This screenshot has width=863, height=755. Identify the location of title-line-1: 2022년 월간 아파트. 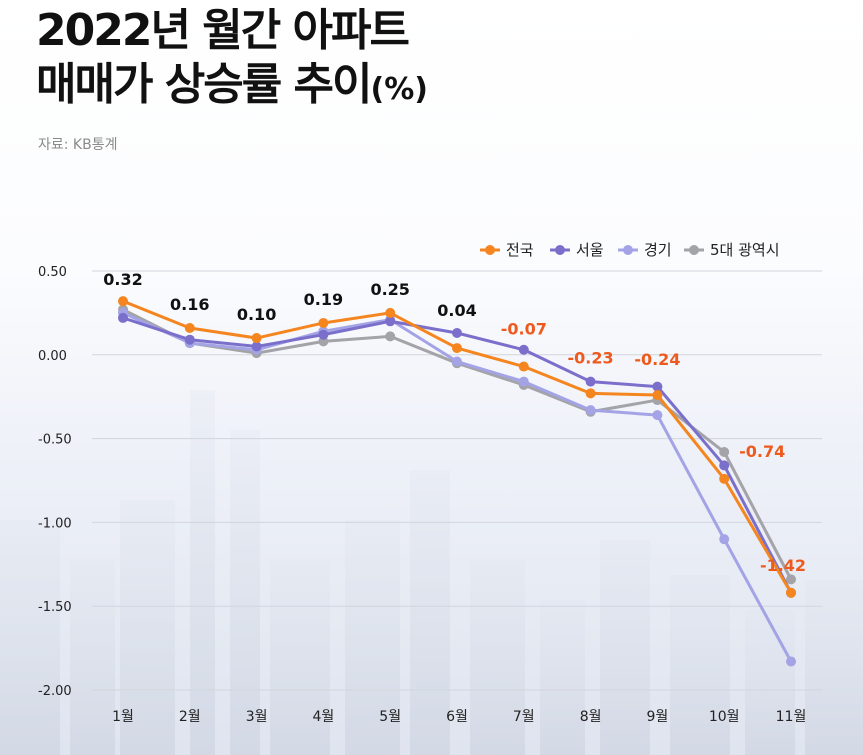
(223, 30).